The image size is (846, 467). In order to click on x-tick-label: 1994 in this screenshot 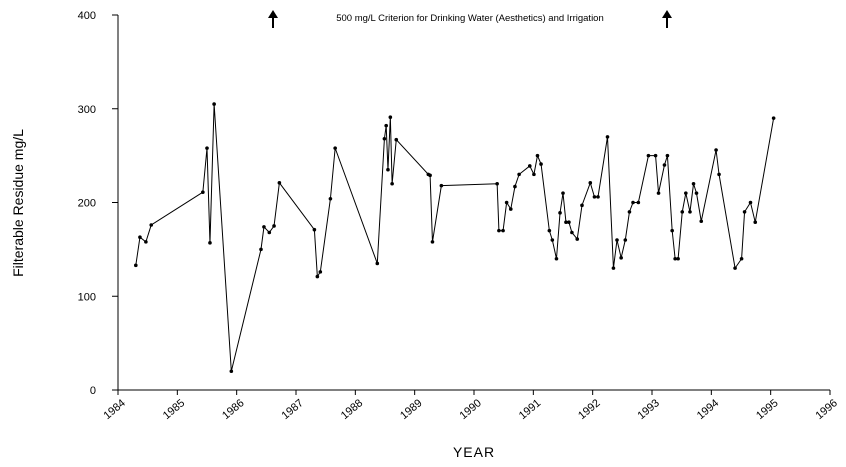, I will do `click(708, 409)`.